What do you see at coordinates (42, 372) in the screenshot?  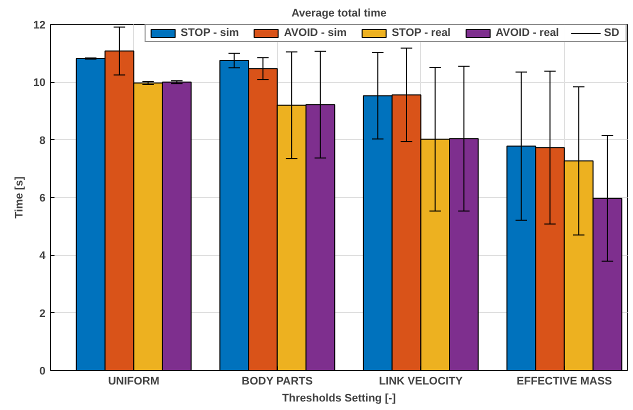 I see `y-tick-label: 0` at bounding box center [42, 372].